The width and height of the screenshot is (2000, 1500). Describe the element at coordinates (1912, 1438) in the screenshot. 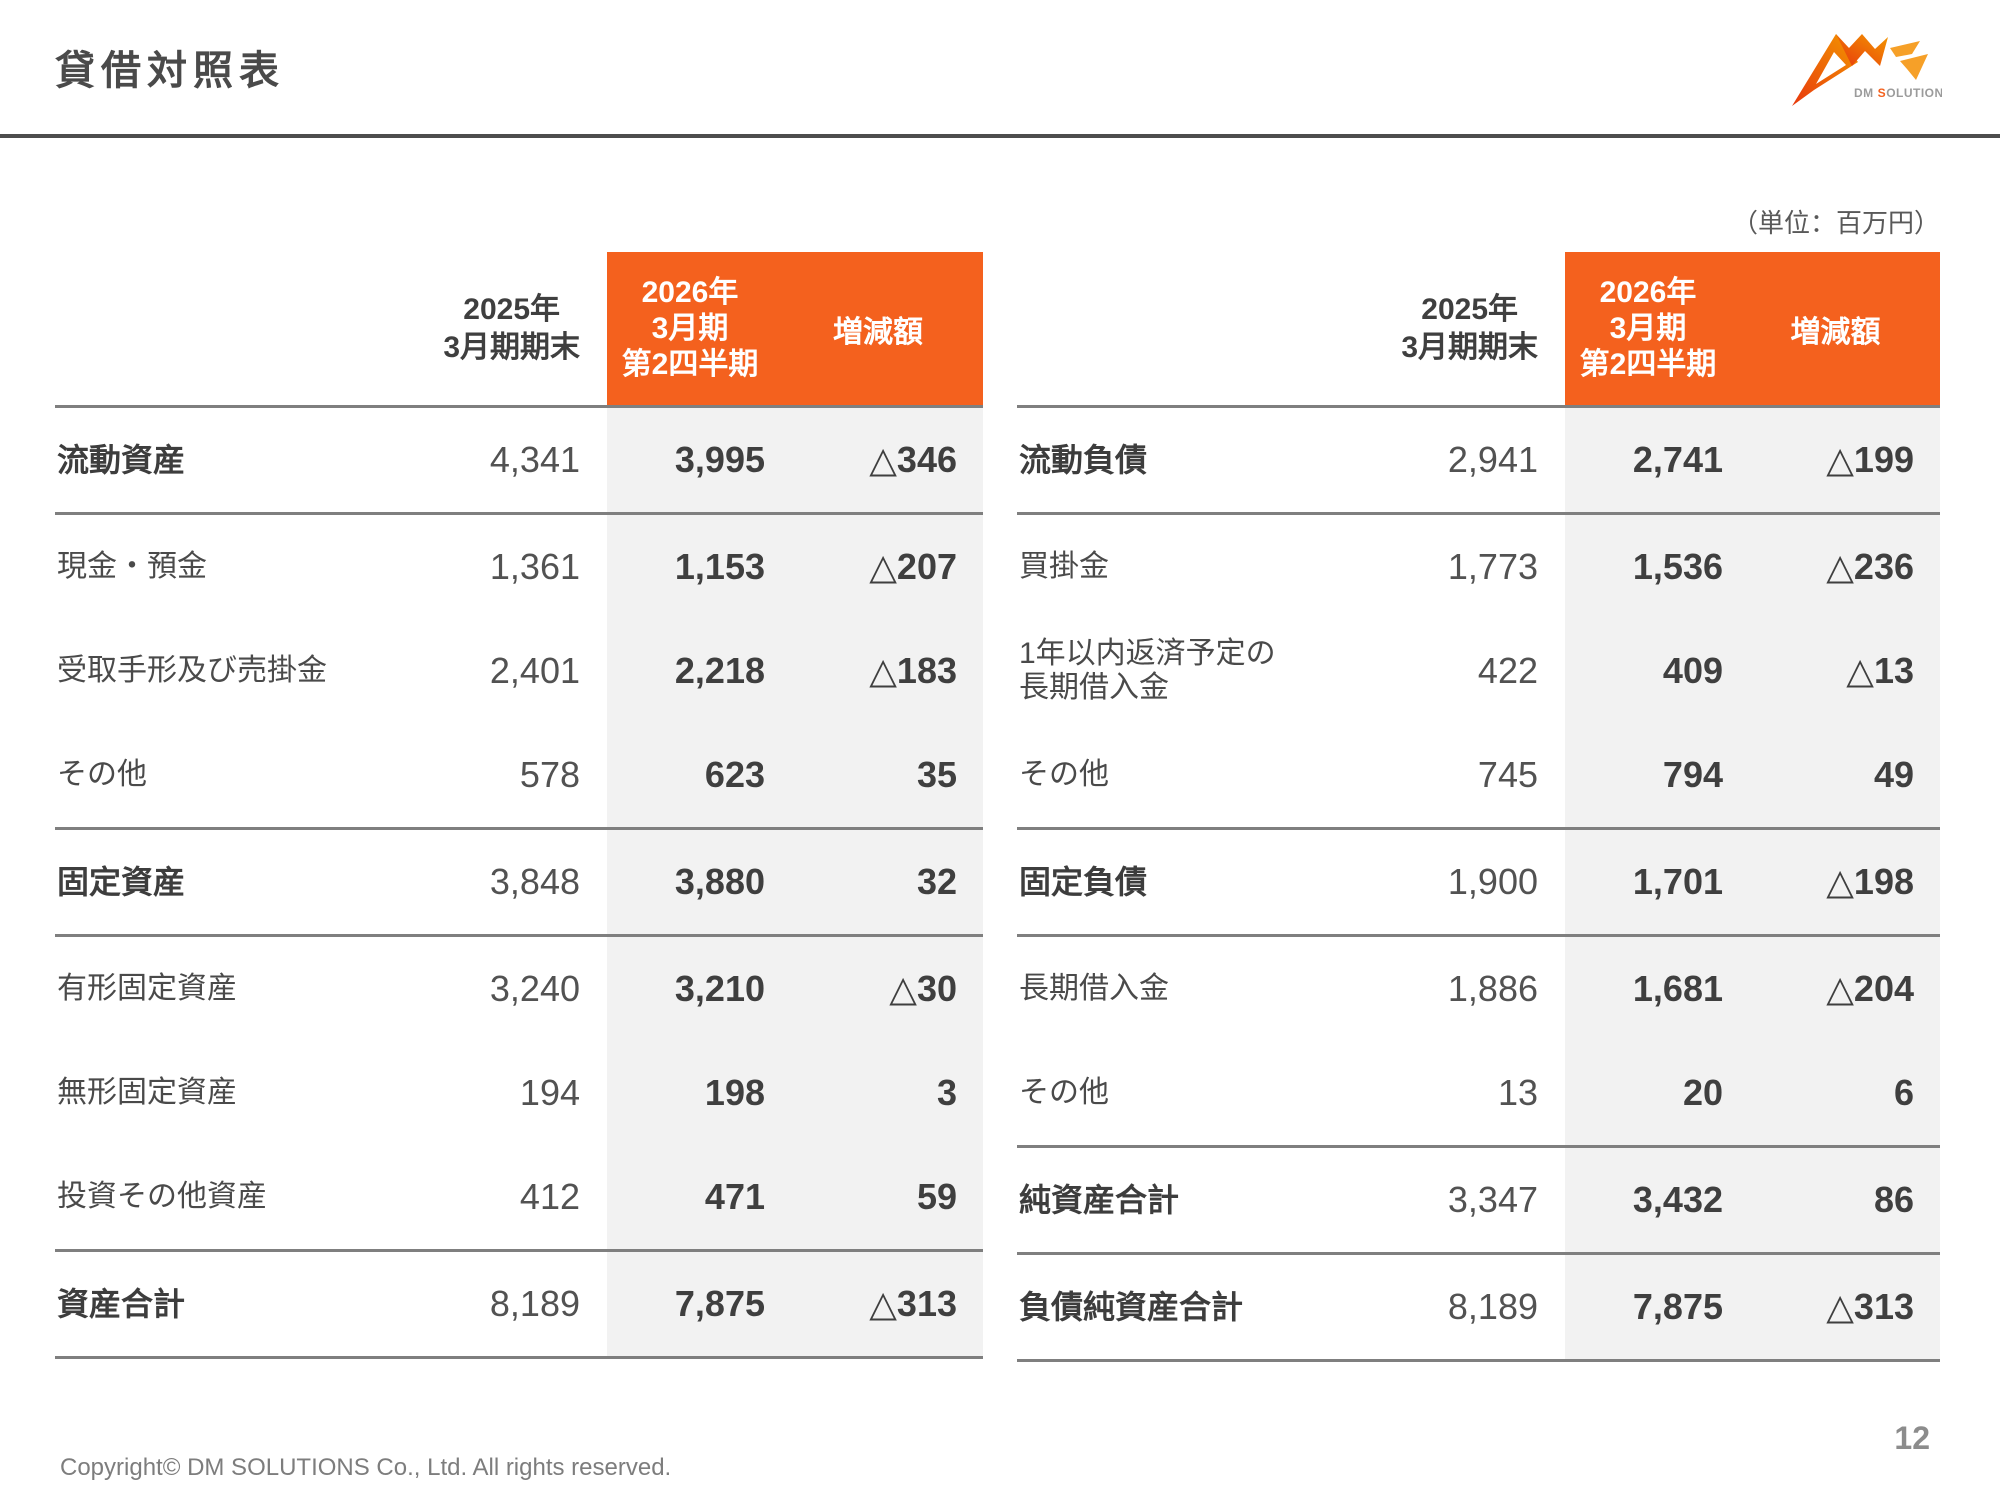

I see `page-number: 12` at that location.